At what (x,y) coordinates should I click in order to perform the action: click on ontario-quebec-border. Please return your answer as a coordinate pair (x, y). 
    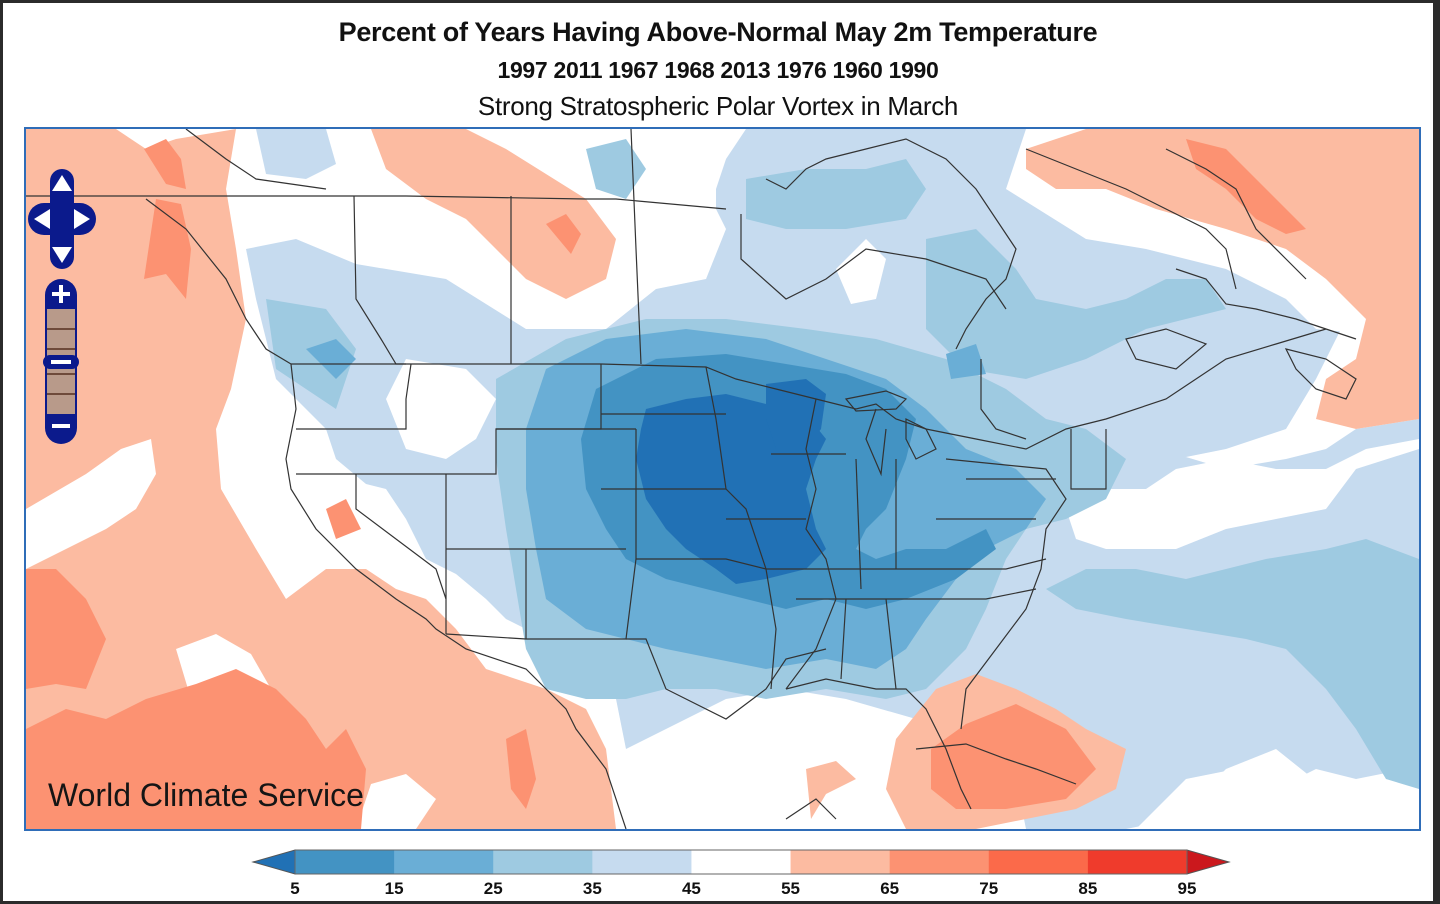
    Looking at the image, I should click on (1003, 399).